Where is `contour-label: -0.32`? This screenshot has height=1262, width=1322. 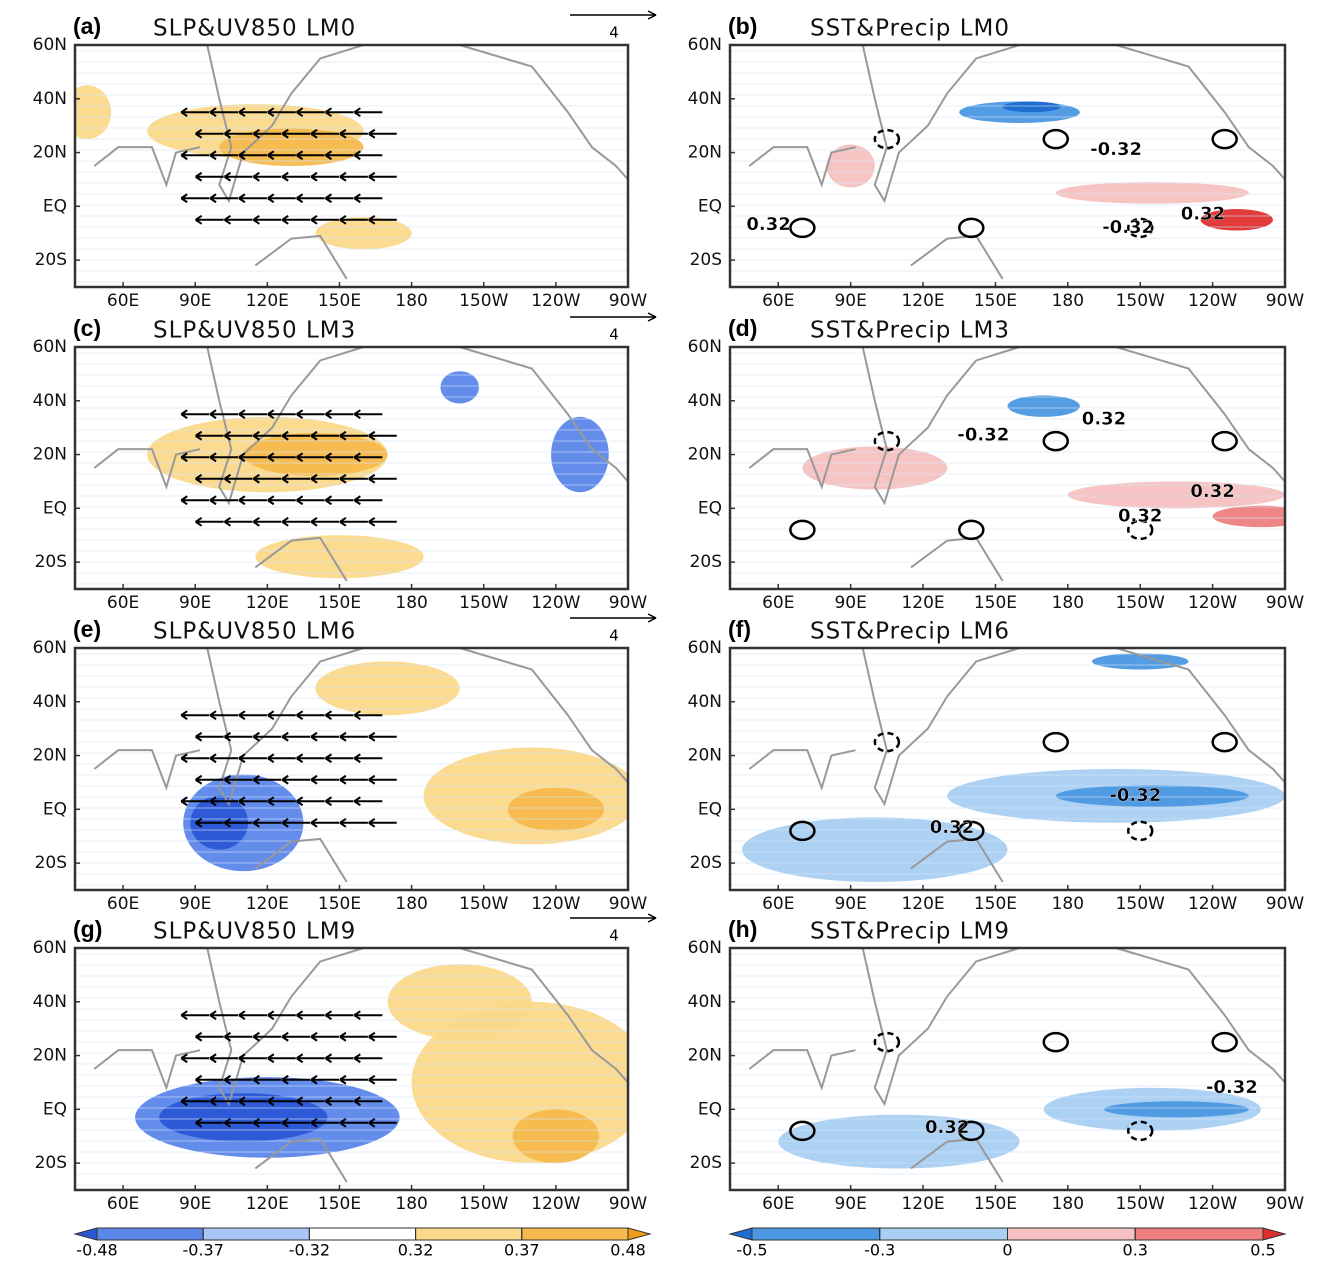
contour-label: -0.32 is located at coordinates (1135, 795).